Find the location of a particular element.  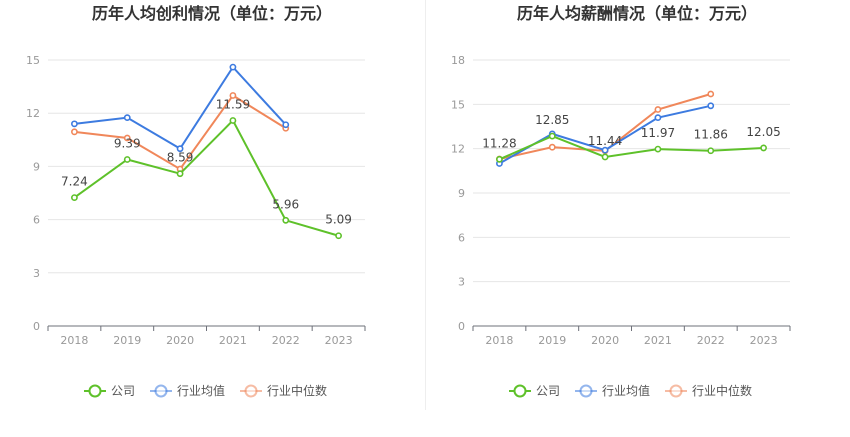

data-label: 11.59 is located at coordinates (233, 104).